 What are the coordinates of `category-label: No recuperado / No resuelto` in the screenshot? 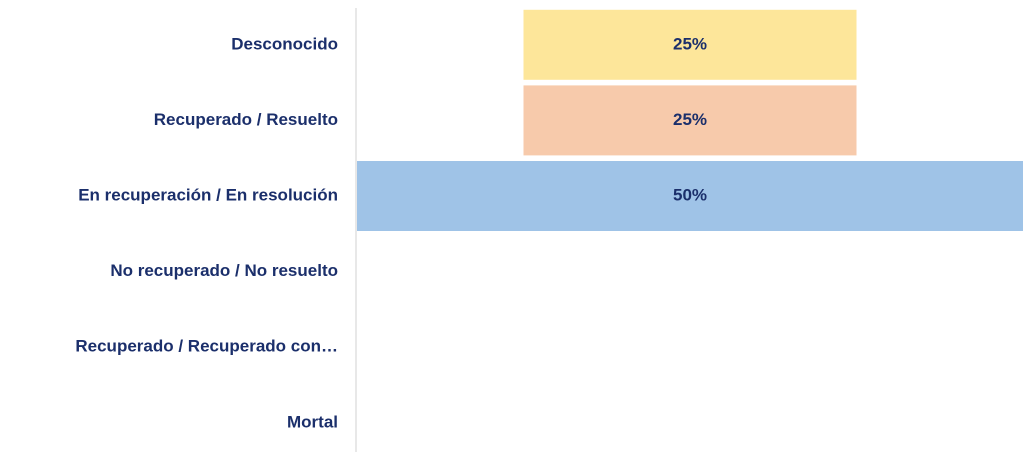 It's located at (224, 270).